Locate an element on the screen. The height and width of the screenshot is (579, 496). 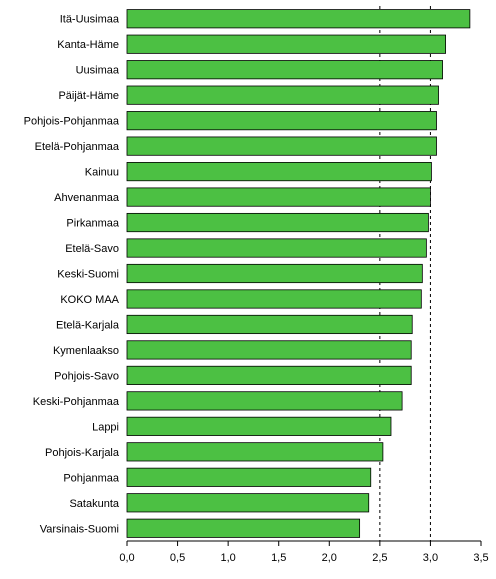
category-label: Pohjois-Karjala is located at coordinates (82, 453).